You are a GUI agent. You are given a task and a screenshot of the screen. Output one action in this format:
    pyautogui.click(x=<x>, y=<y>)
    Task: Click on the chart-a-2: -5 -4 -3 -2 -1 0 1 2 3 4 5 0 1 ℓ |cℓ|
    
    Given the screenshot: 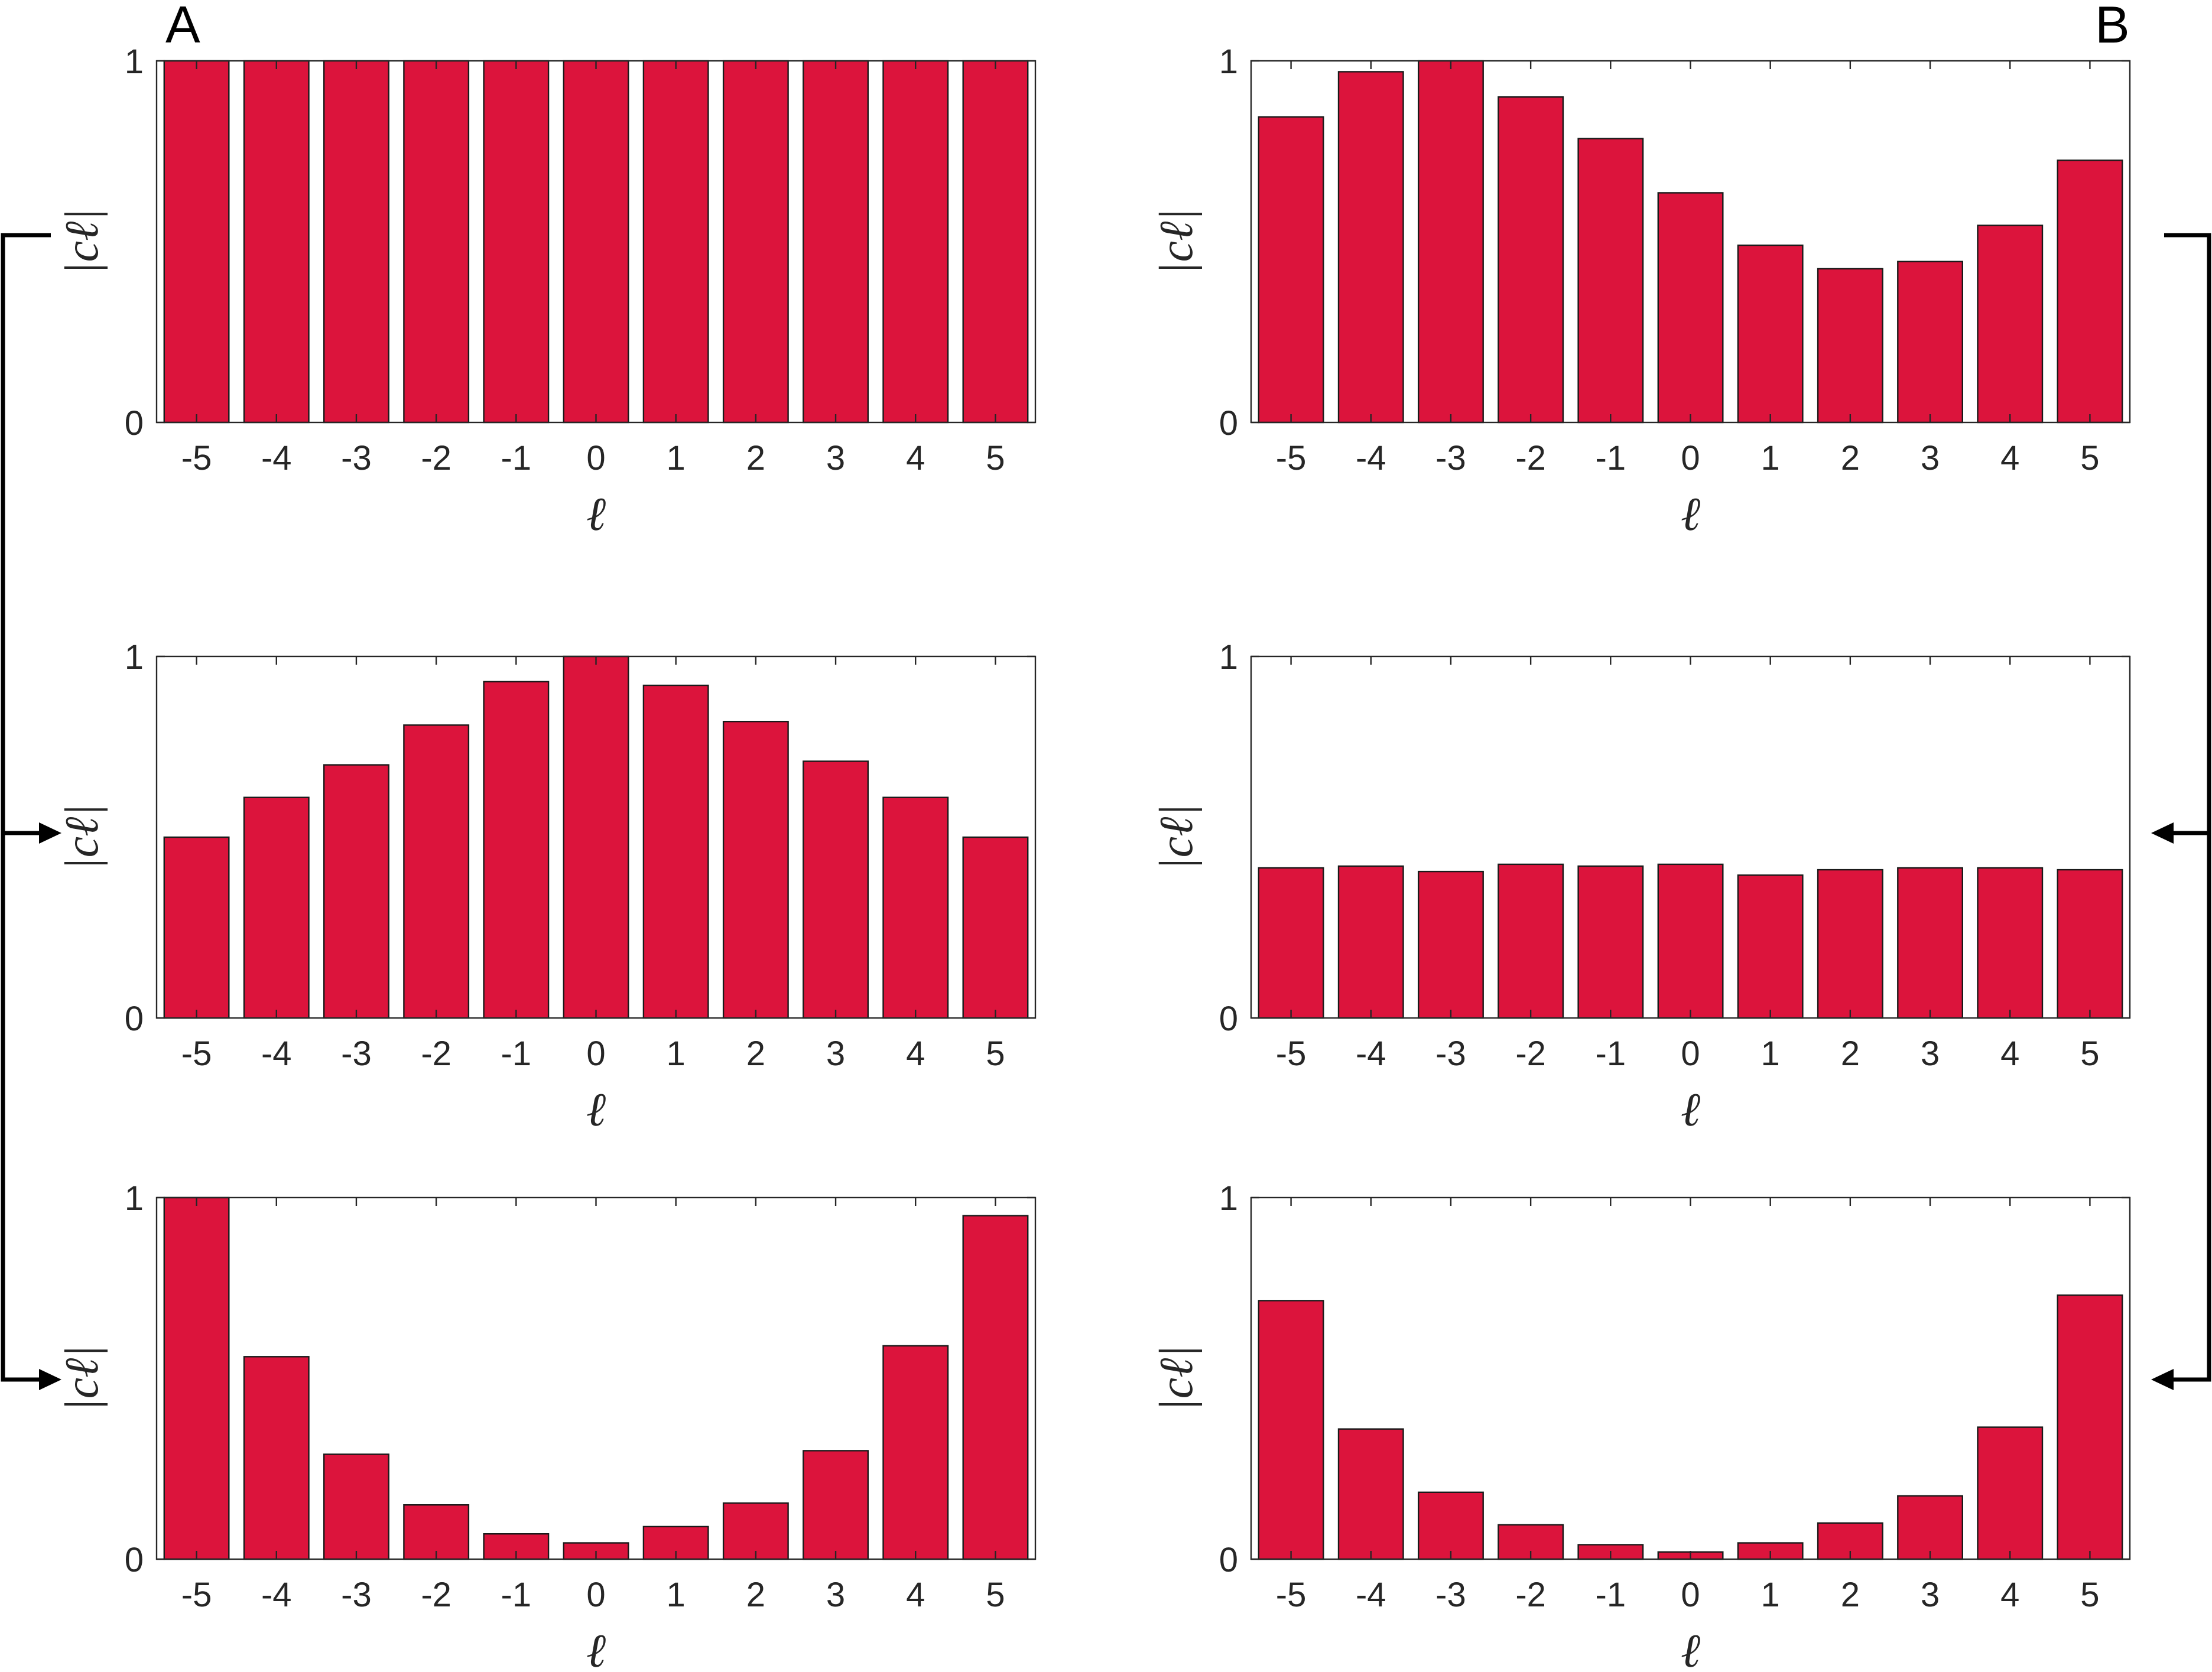 What is the action you would take?
    pyautogui.click(x=546, y=887)
    